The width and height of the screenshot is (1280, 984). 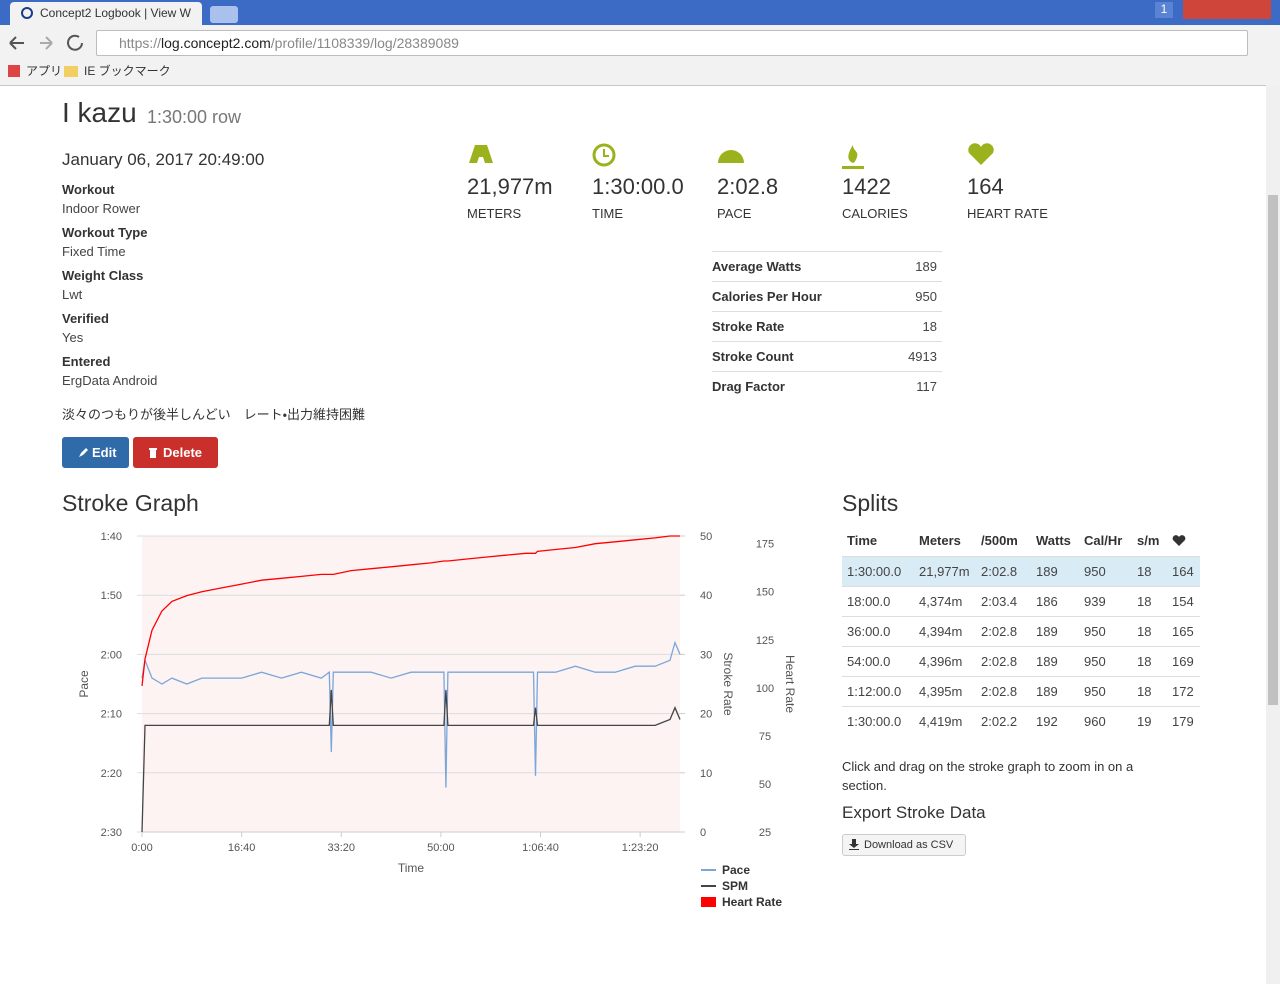 What do you see at coordinates (224, 14) in the screenshot?
I see `new-tab` at bounding box center [224, 14].